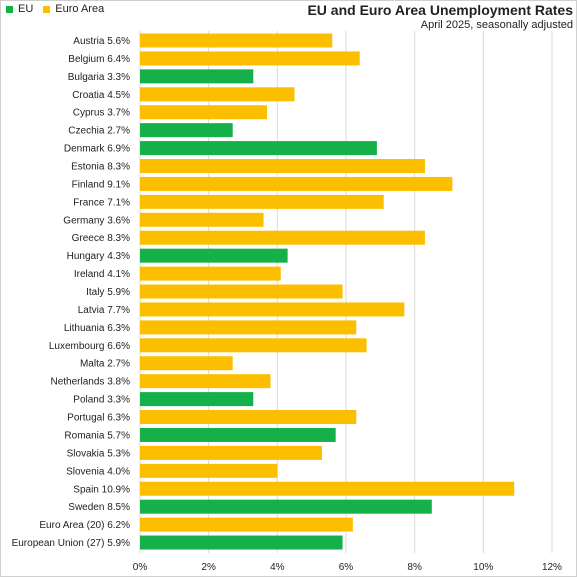 This screenshot has height=577, width=577. What do you see at coordinates (104, 310) in the screenshot?
I see `category-label-15: Latvia 7.7%` at bounding box center [104, 310].